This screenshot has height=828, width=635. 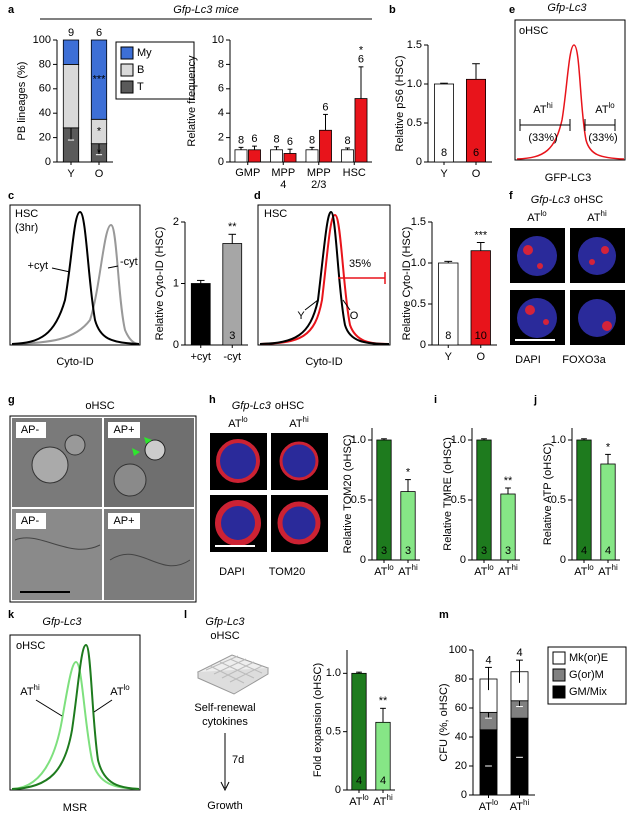 I want to click on x-tick-label: 2/3, so click(x=318, y=185).